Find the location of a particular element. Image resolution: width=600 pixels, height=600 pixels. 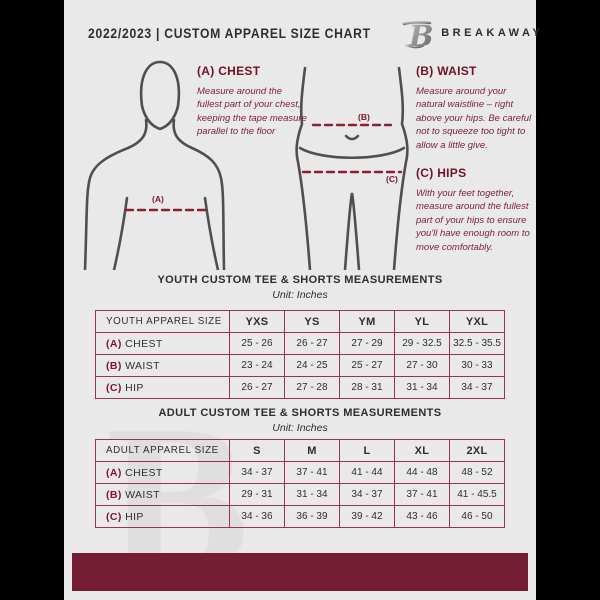

adult_table-header-5: 2XL is located at coordinates (477, 450).